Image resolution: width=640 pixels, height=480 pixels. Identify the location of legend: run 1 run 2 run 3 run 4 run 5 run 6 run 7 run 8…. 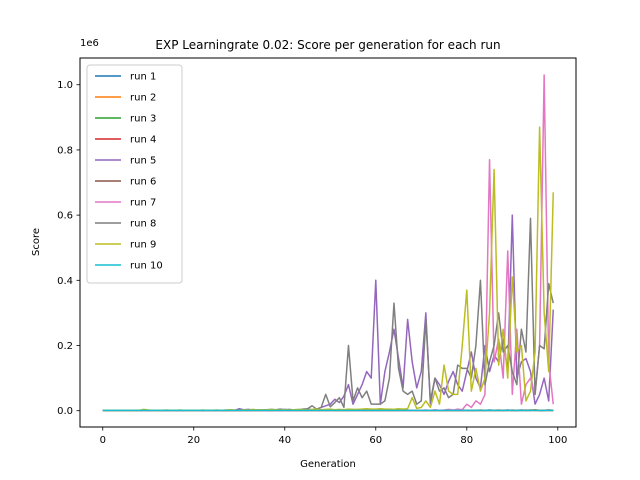
(134, 174).